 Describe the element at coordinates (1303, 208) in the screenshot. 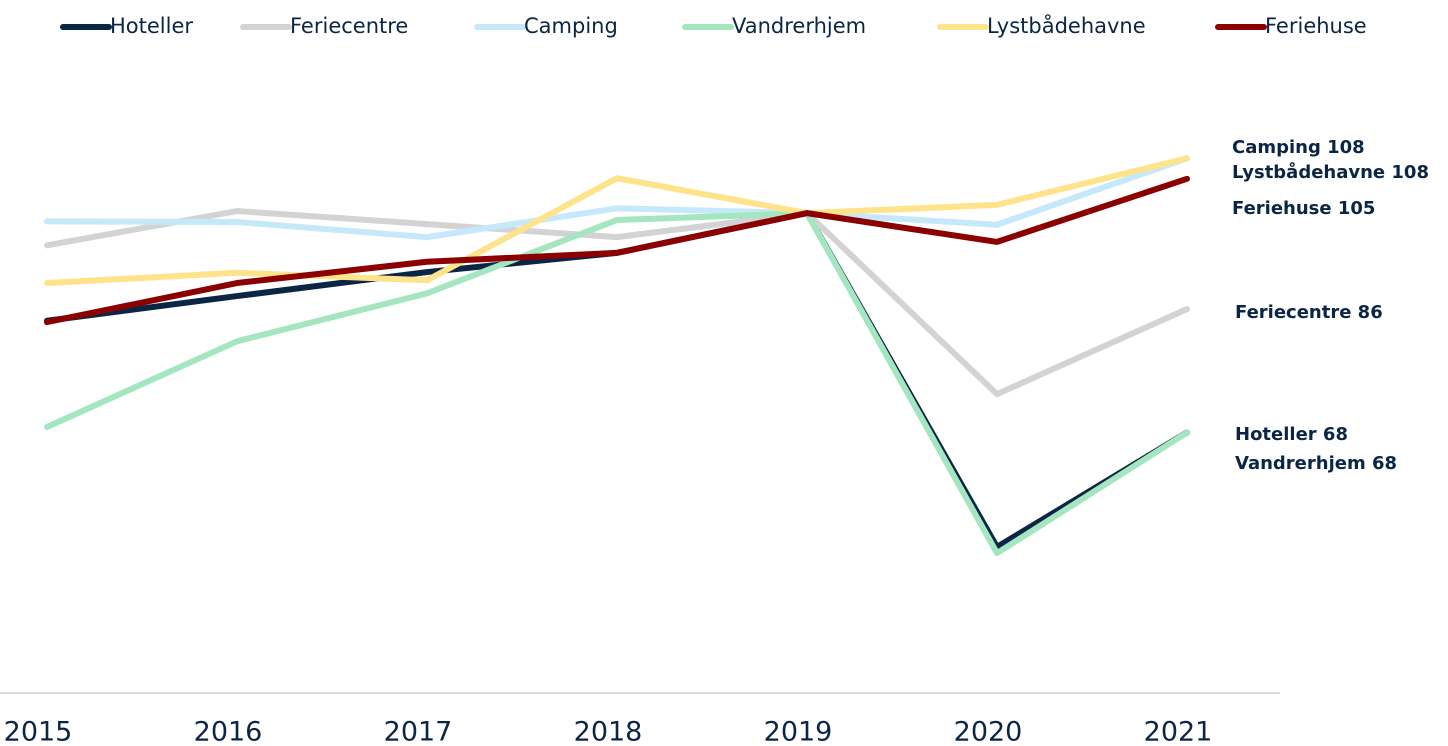

I see `end-label: Feriehuse 105` at that location.